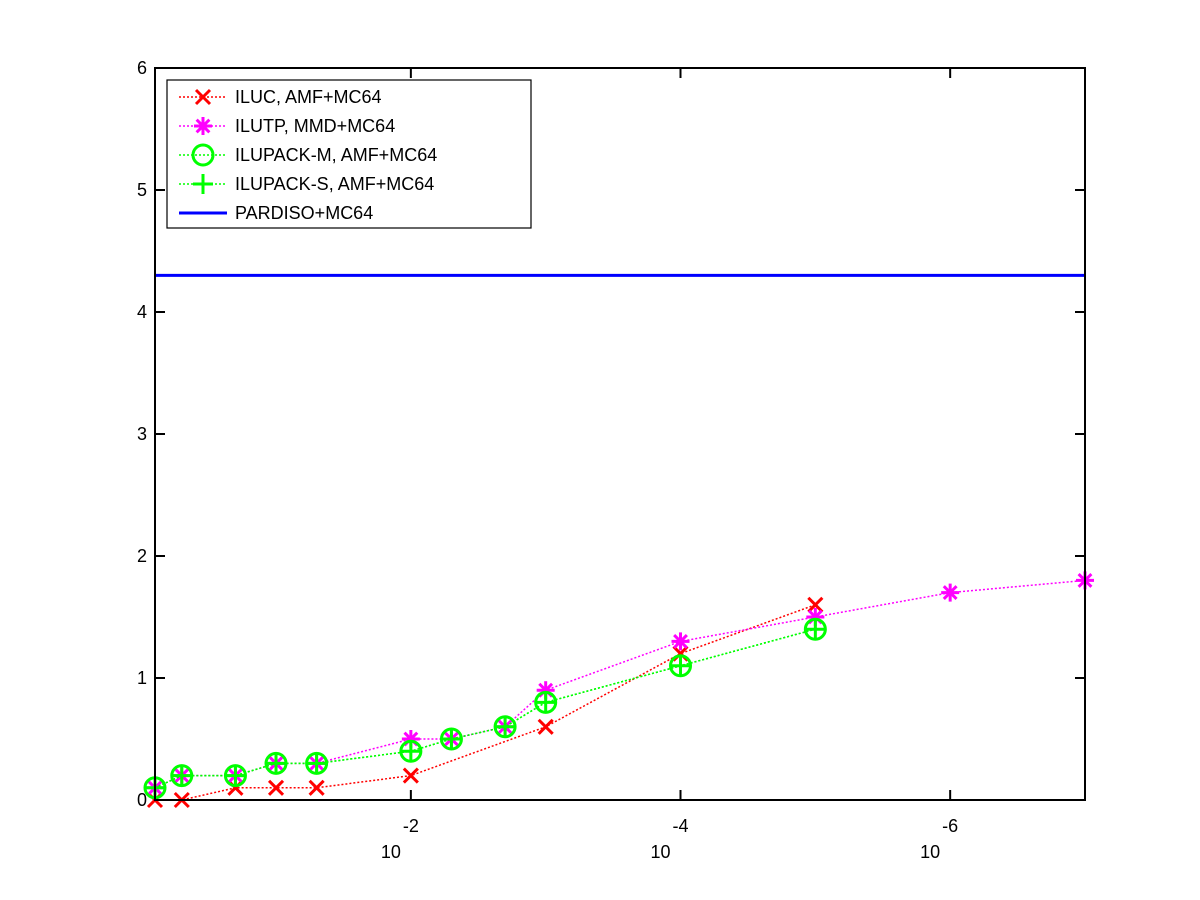 The image size is (1200, 900). What do you see at coordinates (315, 126) in the screenshot?
I see `legend-label: ILUTP, MMD+MC64` at bounding box center [315, 126].